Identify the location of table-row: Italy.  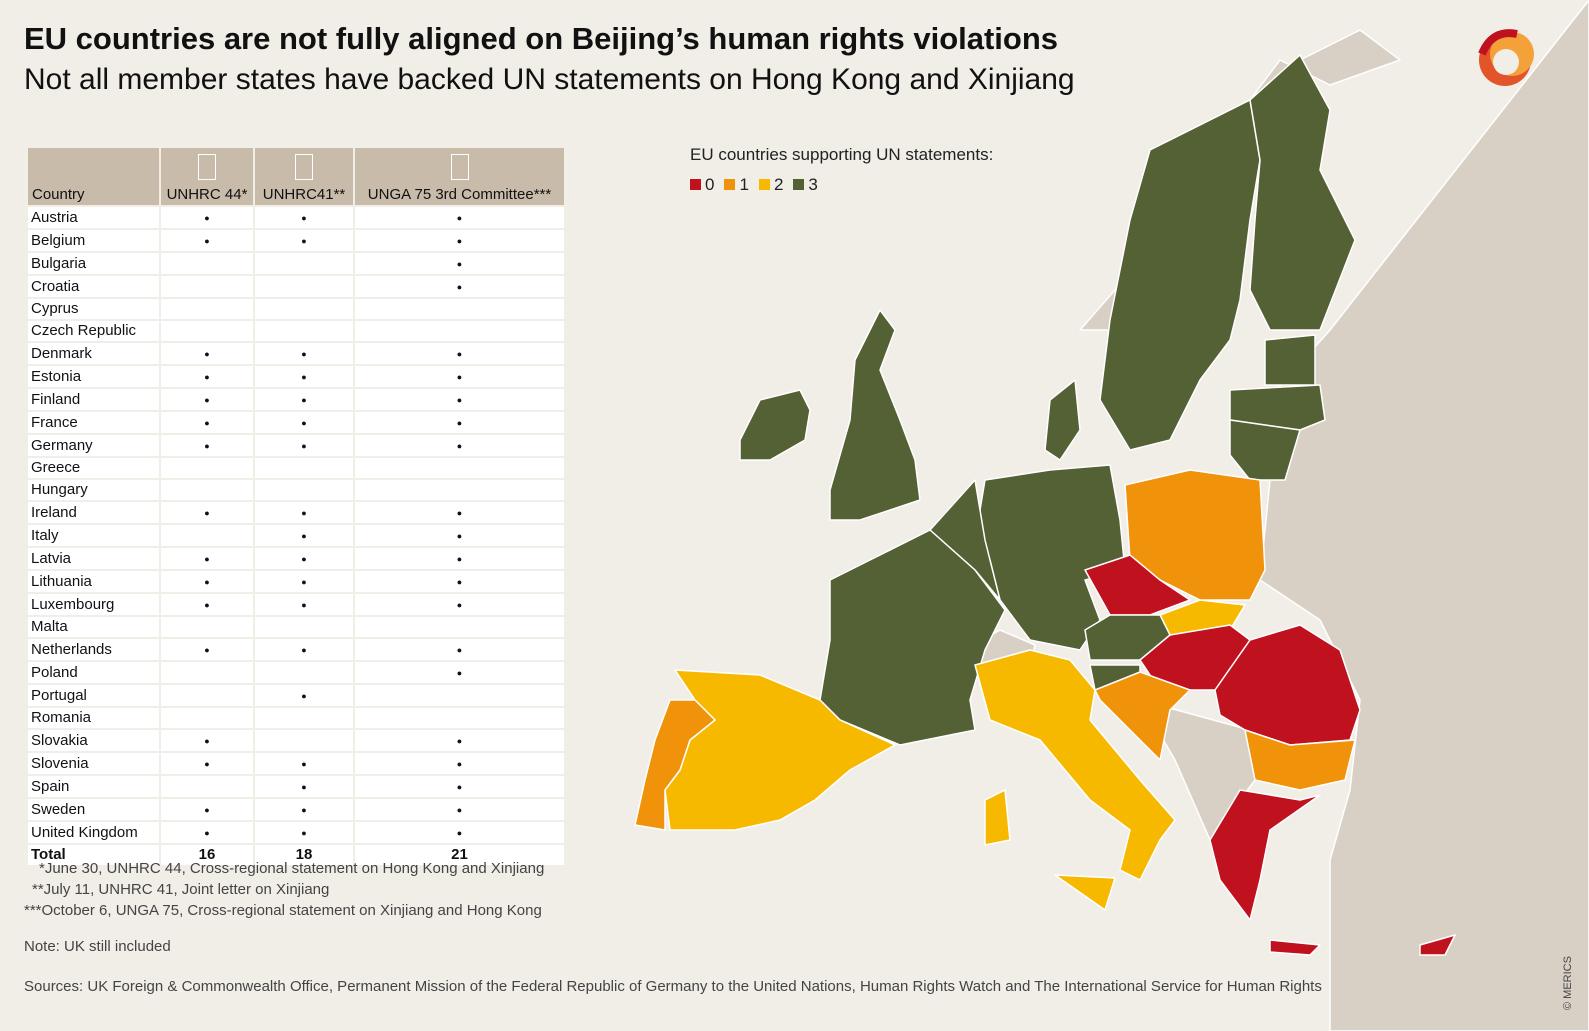
(296, 535).